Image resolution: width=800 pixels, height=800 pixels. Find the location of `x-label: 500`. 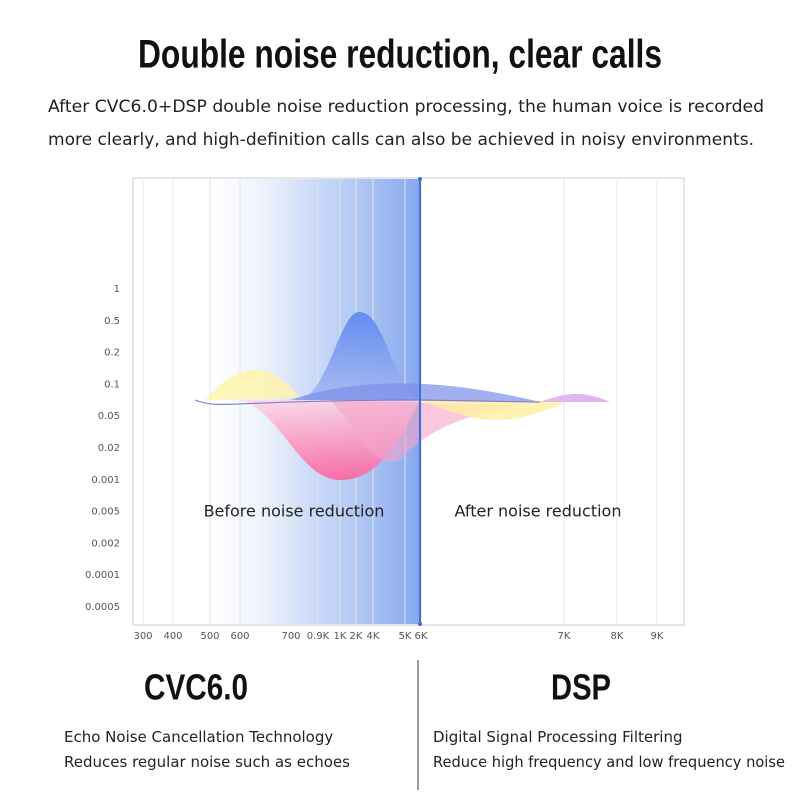

x-label: 500 is located at coordinates (209, 636).